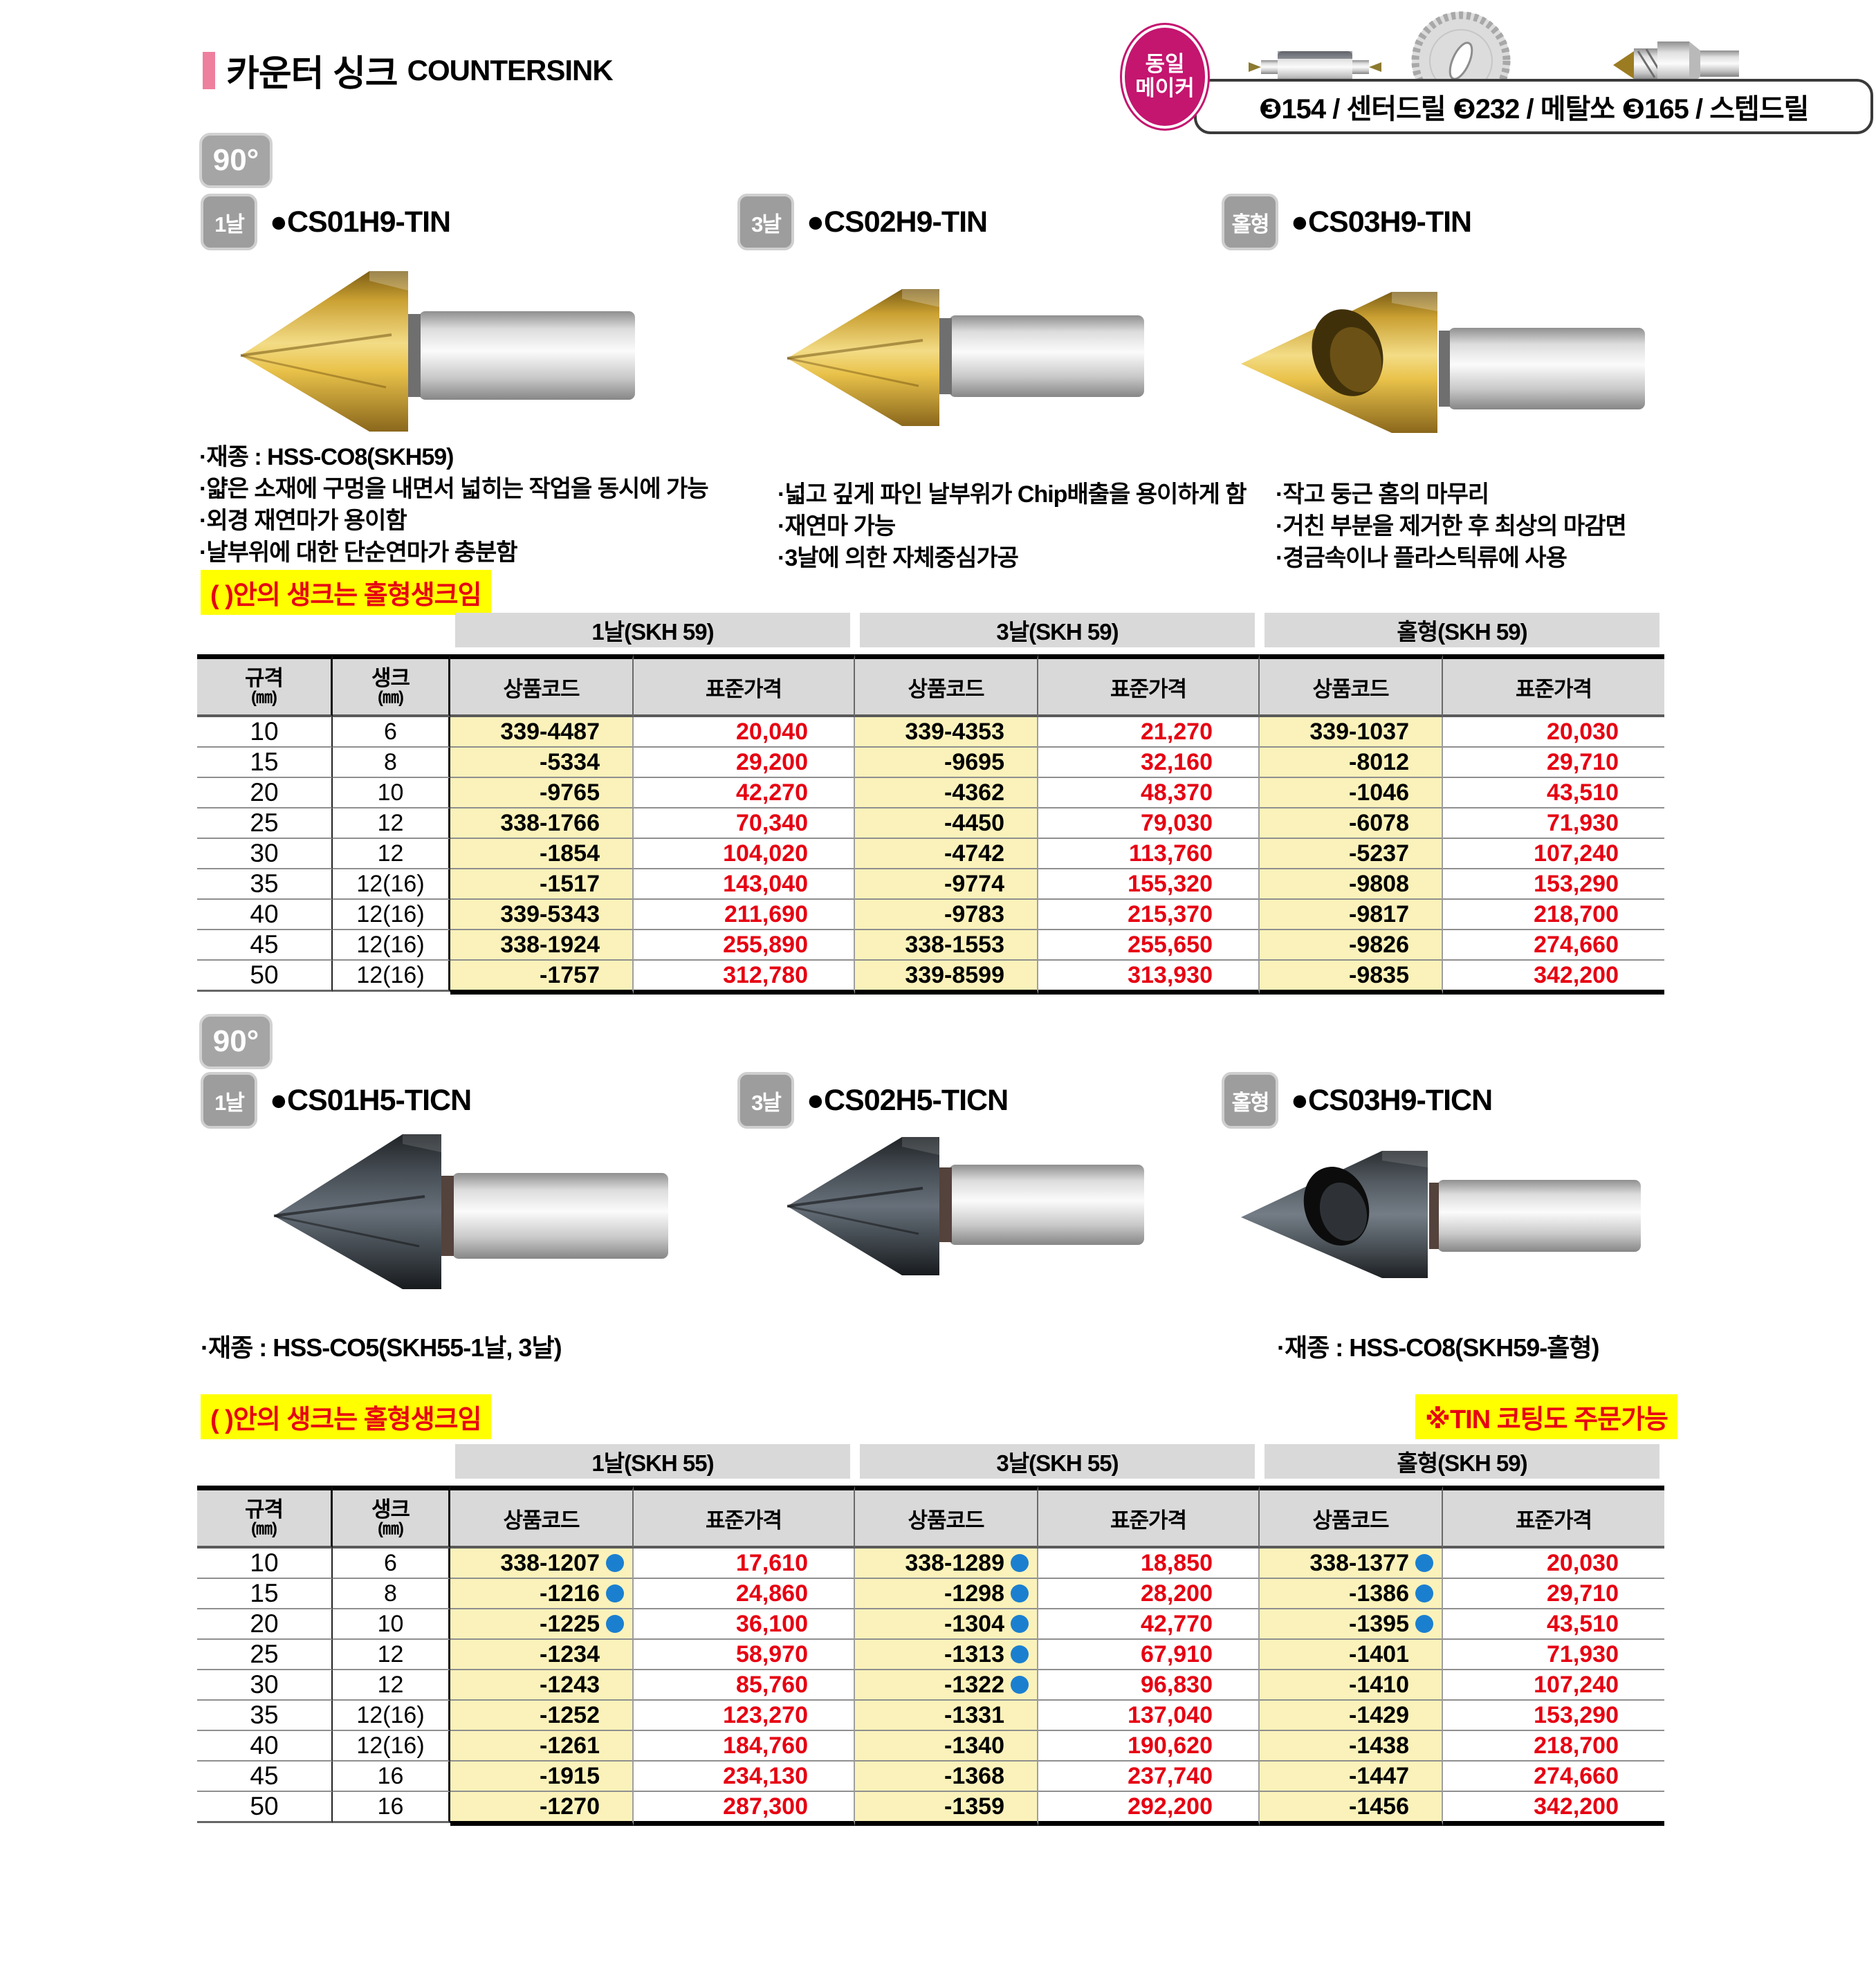 The height and width of the screenshot is (1978, 1876). Describe the element at coordinates (371, 1100) in the screenshot. I see `product-code: ●CS01H5-TICN` at that location.